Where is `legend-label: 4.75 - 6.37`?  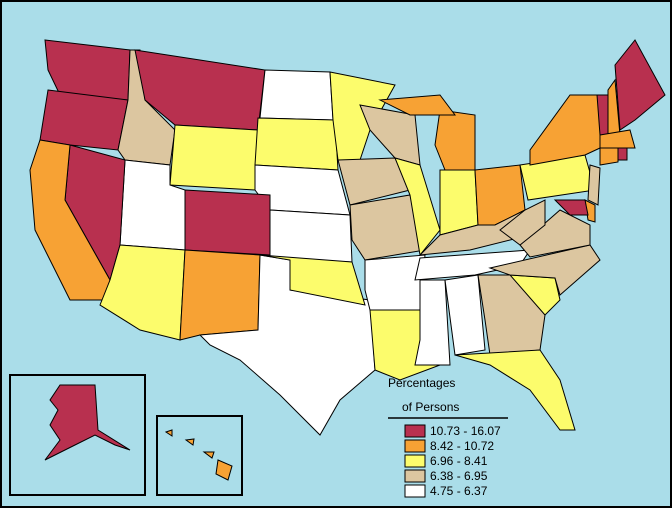
legend-label: 4.75 - 6.37 is located at coordinates (459, 491).